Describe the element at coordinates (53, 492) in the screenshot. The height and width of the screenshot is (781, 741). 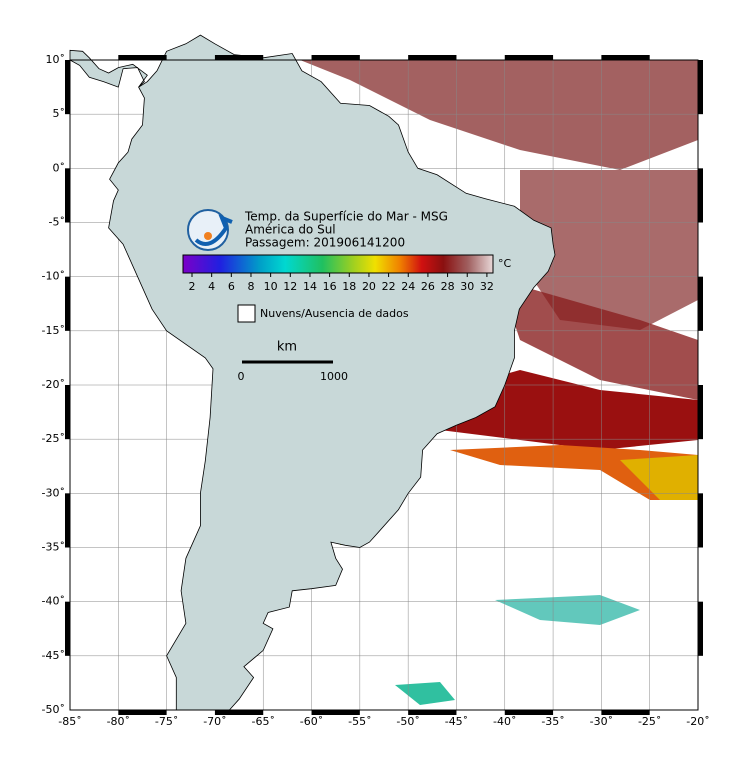
I see `lat-label: -30˚` at that location.